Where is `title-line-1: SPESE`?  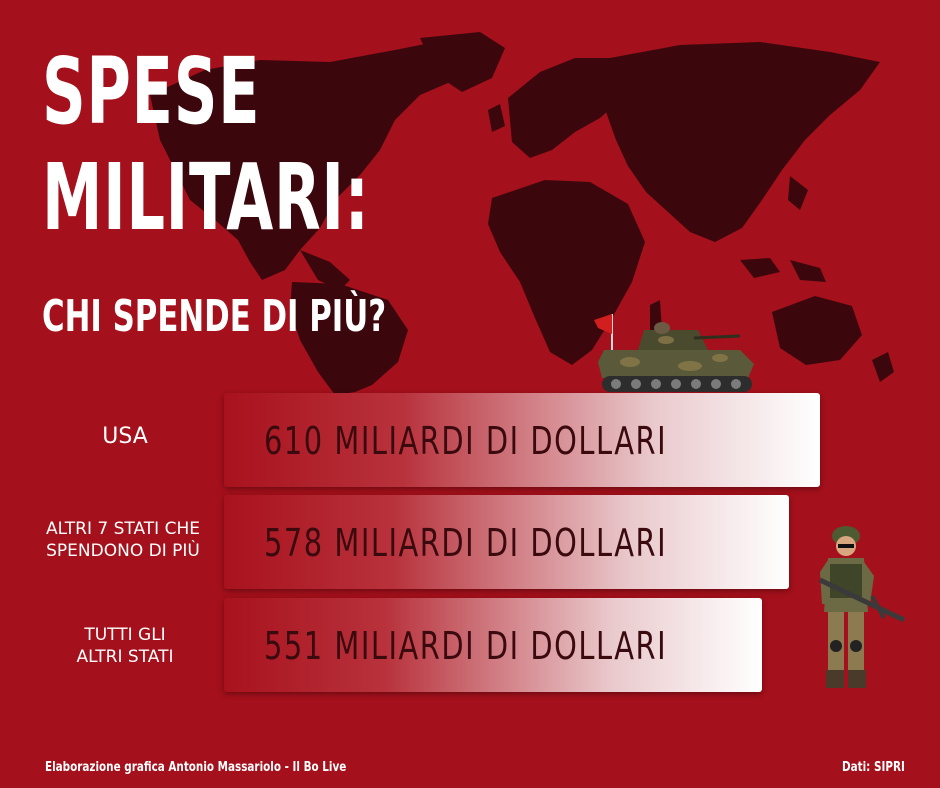
title-line-1: SPESE is located at coordinates (151, 91).